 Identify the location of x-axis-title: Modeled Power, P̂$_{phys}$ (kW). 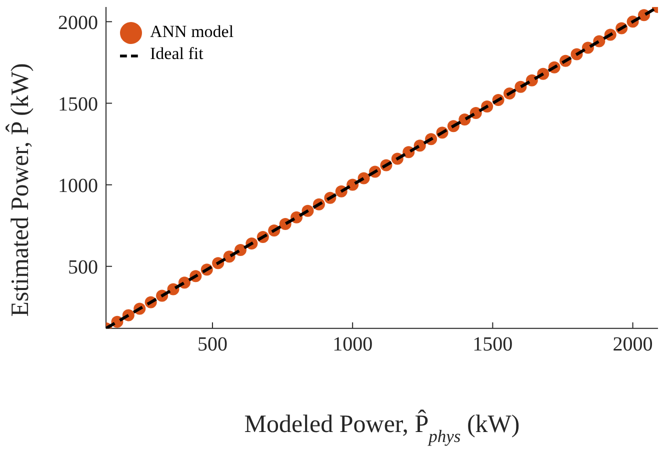
(382, 427).